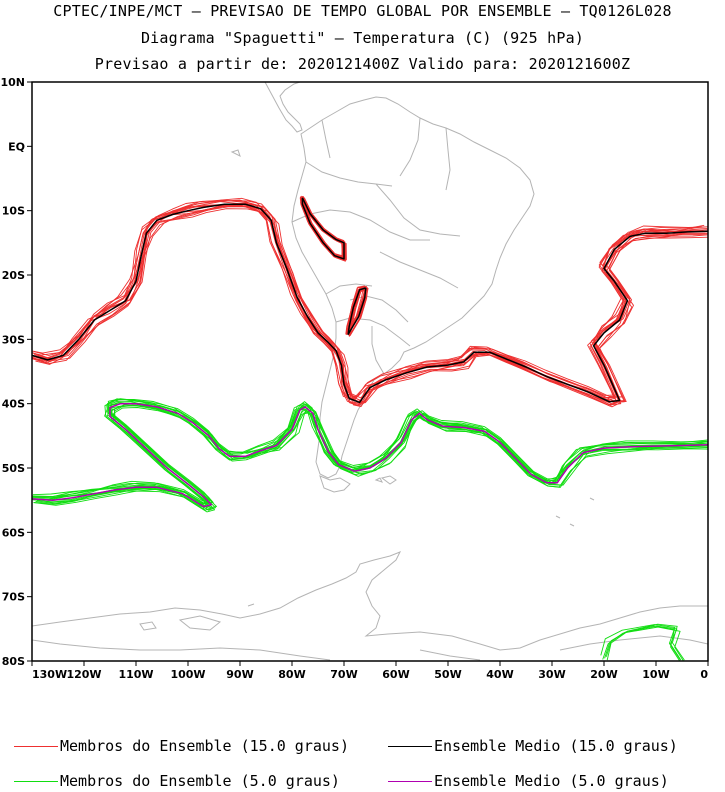 This screenshot has height=792, width=725. What do you see at coordinates (335, 484) in the screenshot?
I see `tierra-del-fuego` at bounding box center [335, 484].